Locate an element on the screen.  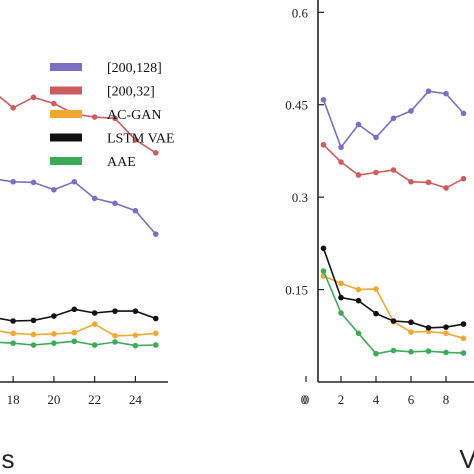
legend-label-lstm-vae: LSTM VAE is located at coordinates (141, 139).